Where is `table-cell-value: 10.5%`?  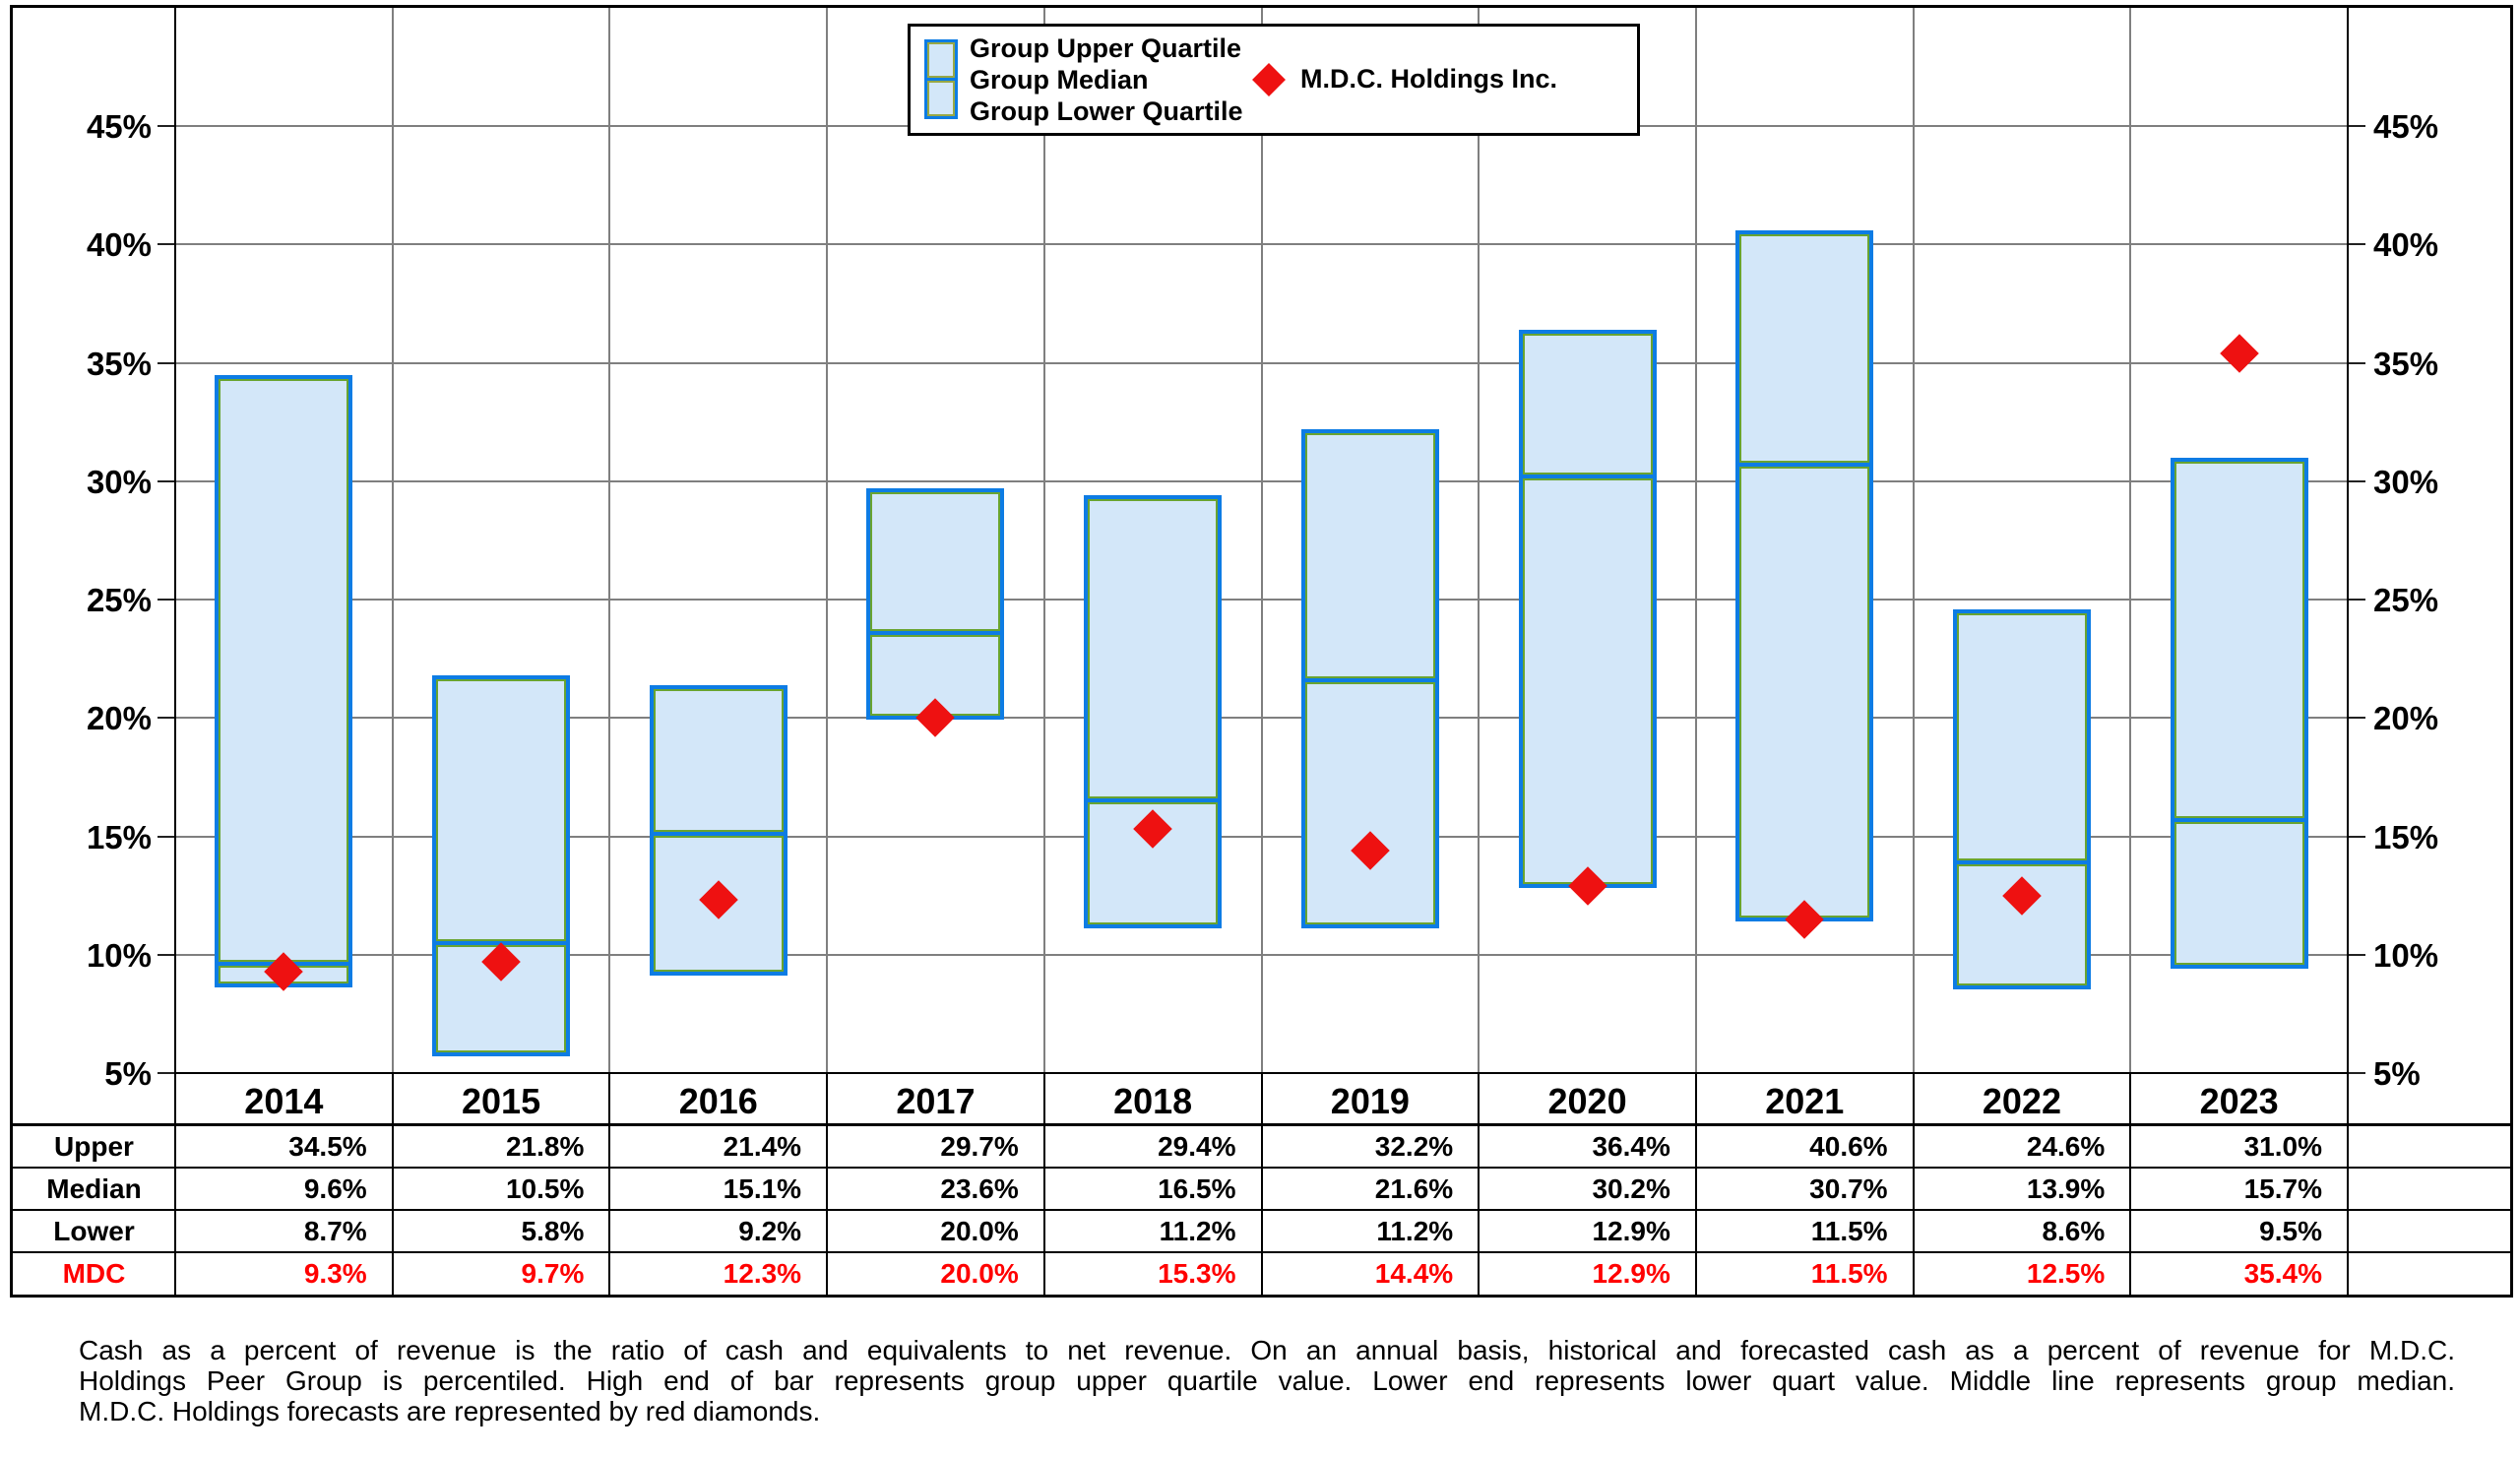
table-cell-value: 10.5% is located at coordinates (545, 1188).